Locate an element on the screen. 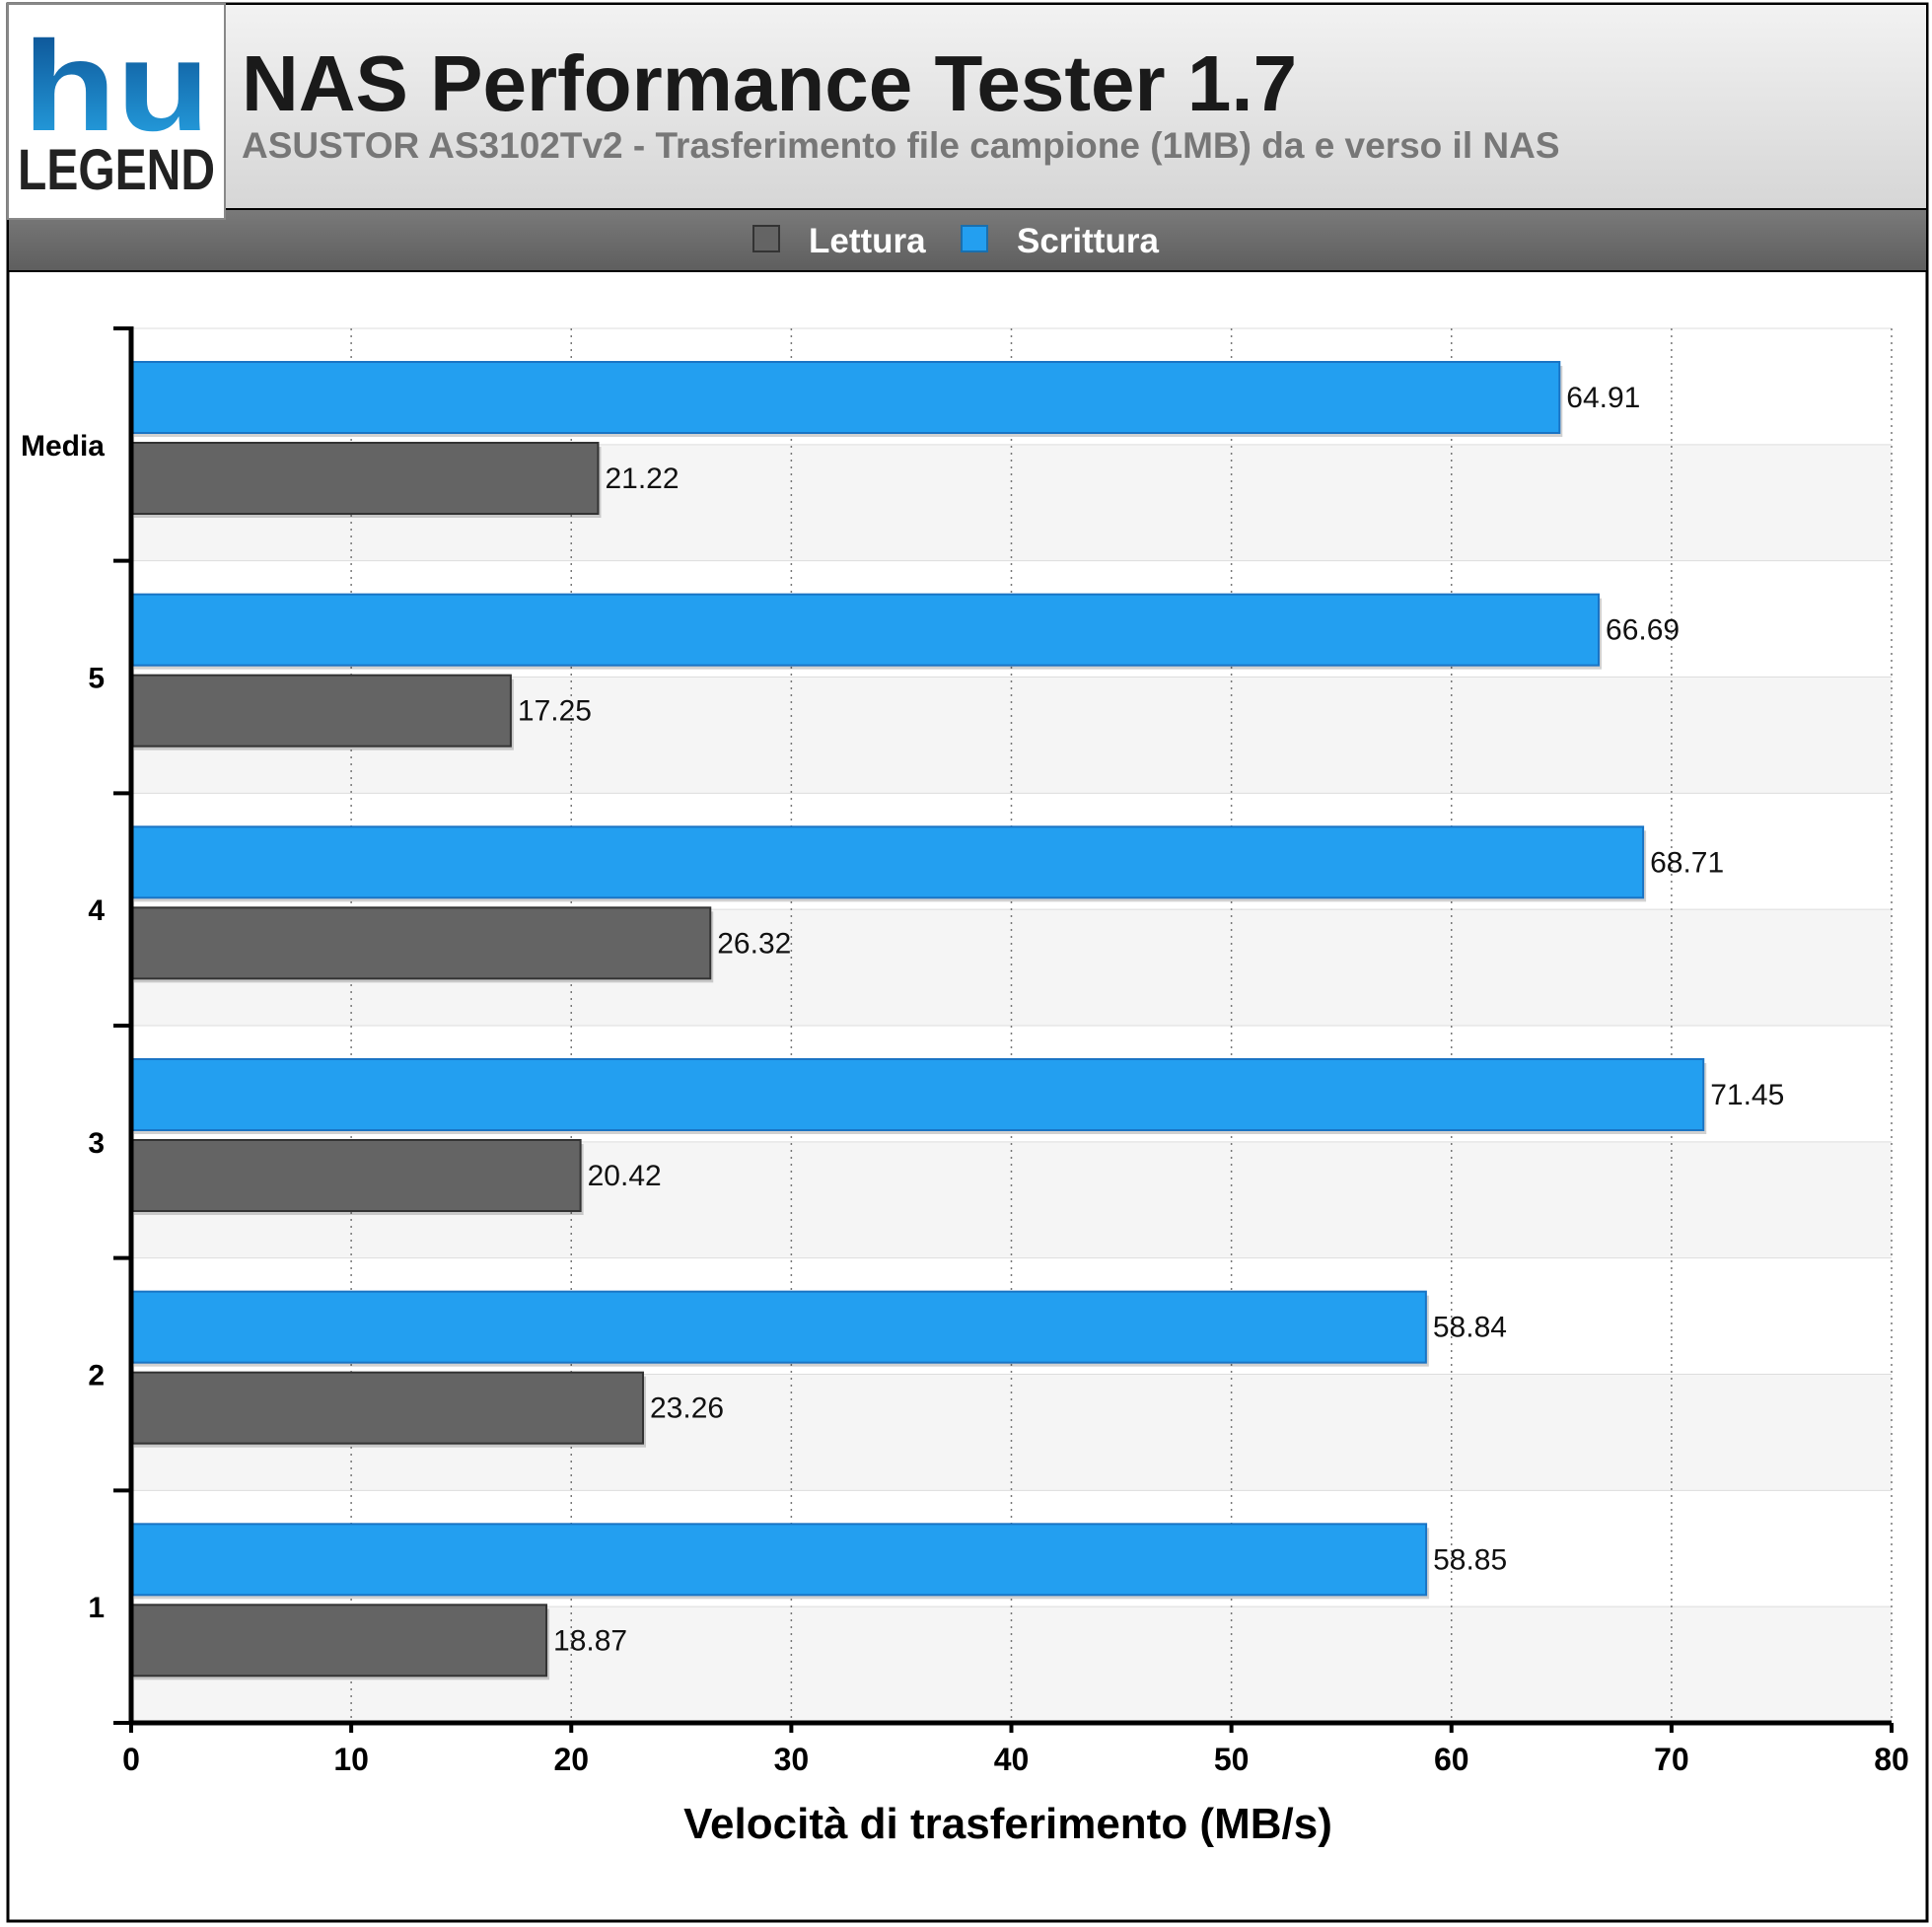  logo: hu LEGEND is located at coordinates (116, 111).